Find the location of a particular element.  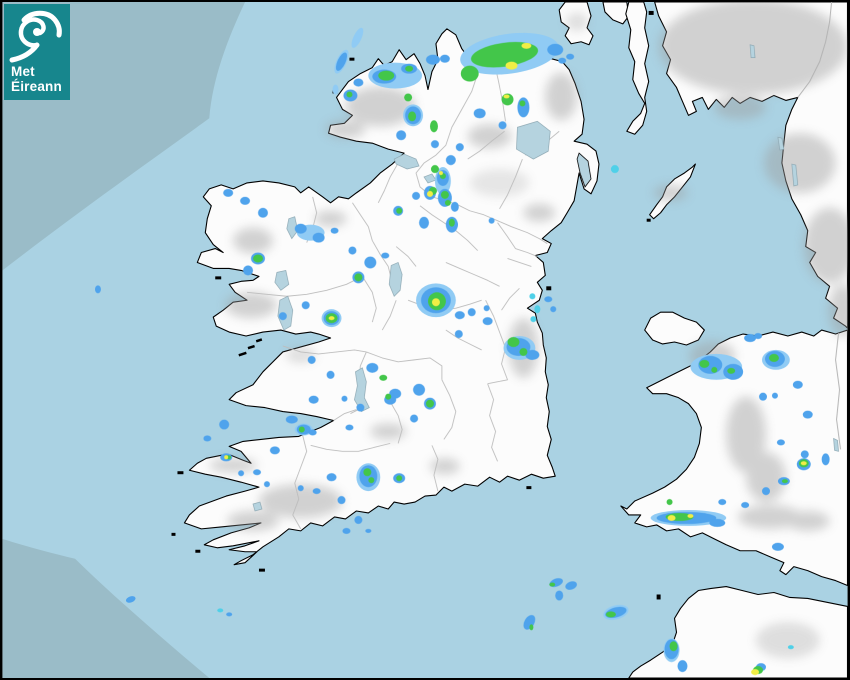

out-of-range-area is located at coordinates (106, 608).